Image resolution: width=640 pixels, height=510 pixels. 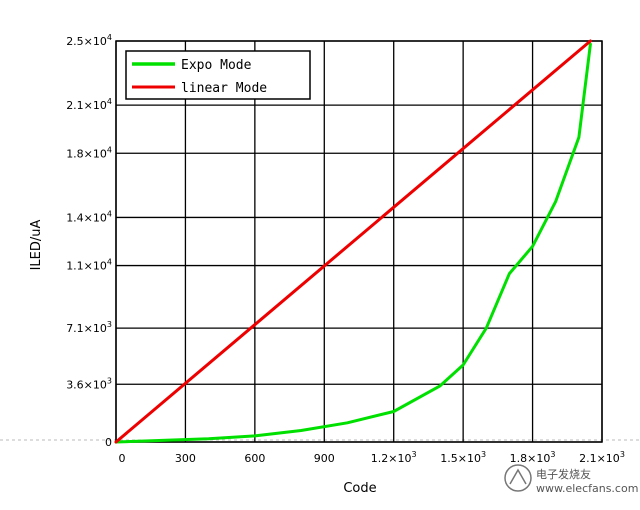 I want to click on y-tick-label: 2.1×10⁴, so click(x=89, y=104).